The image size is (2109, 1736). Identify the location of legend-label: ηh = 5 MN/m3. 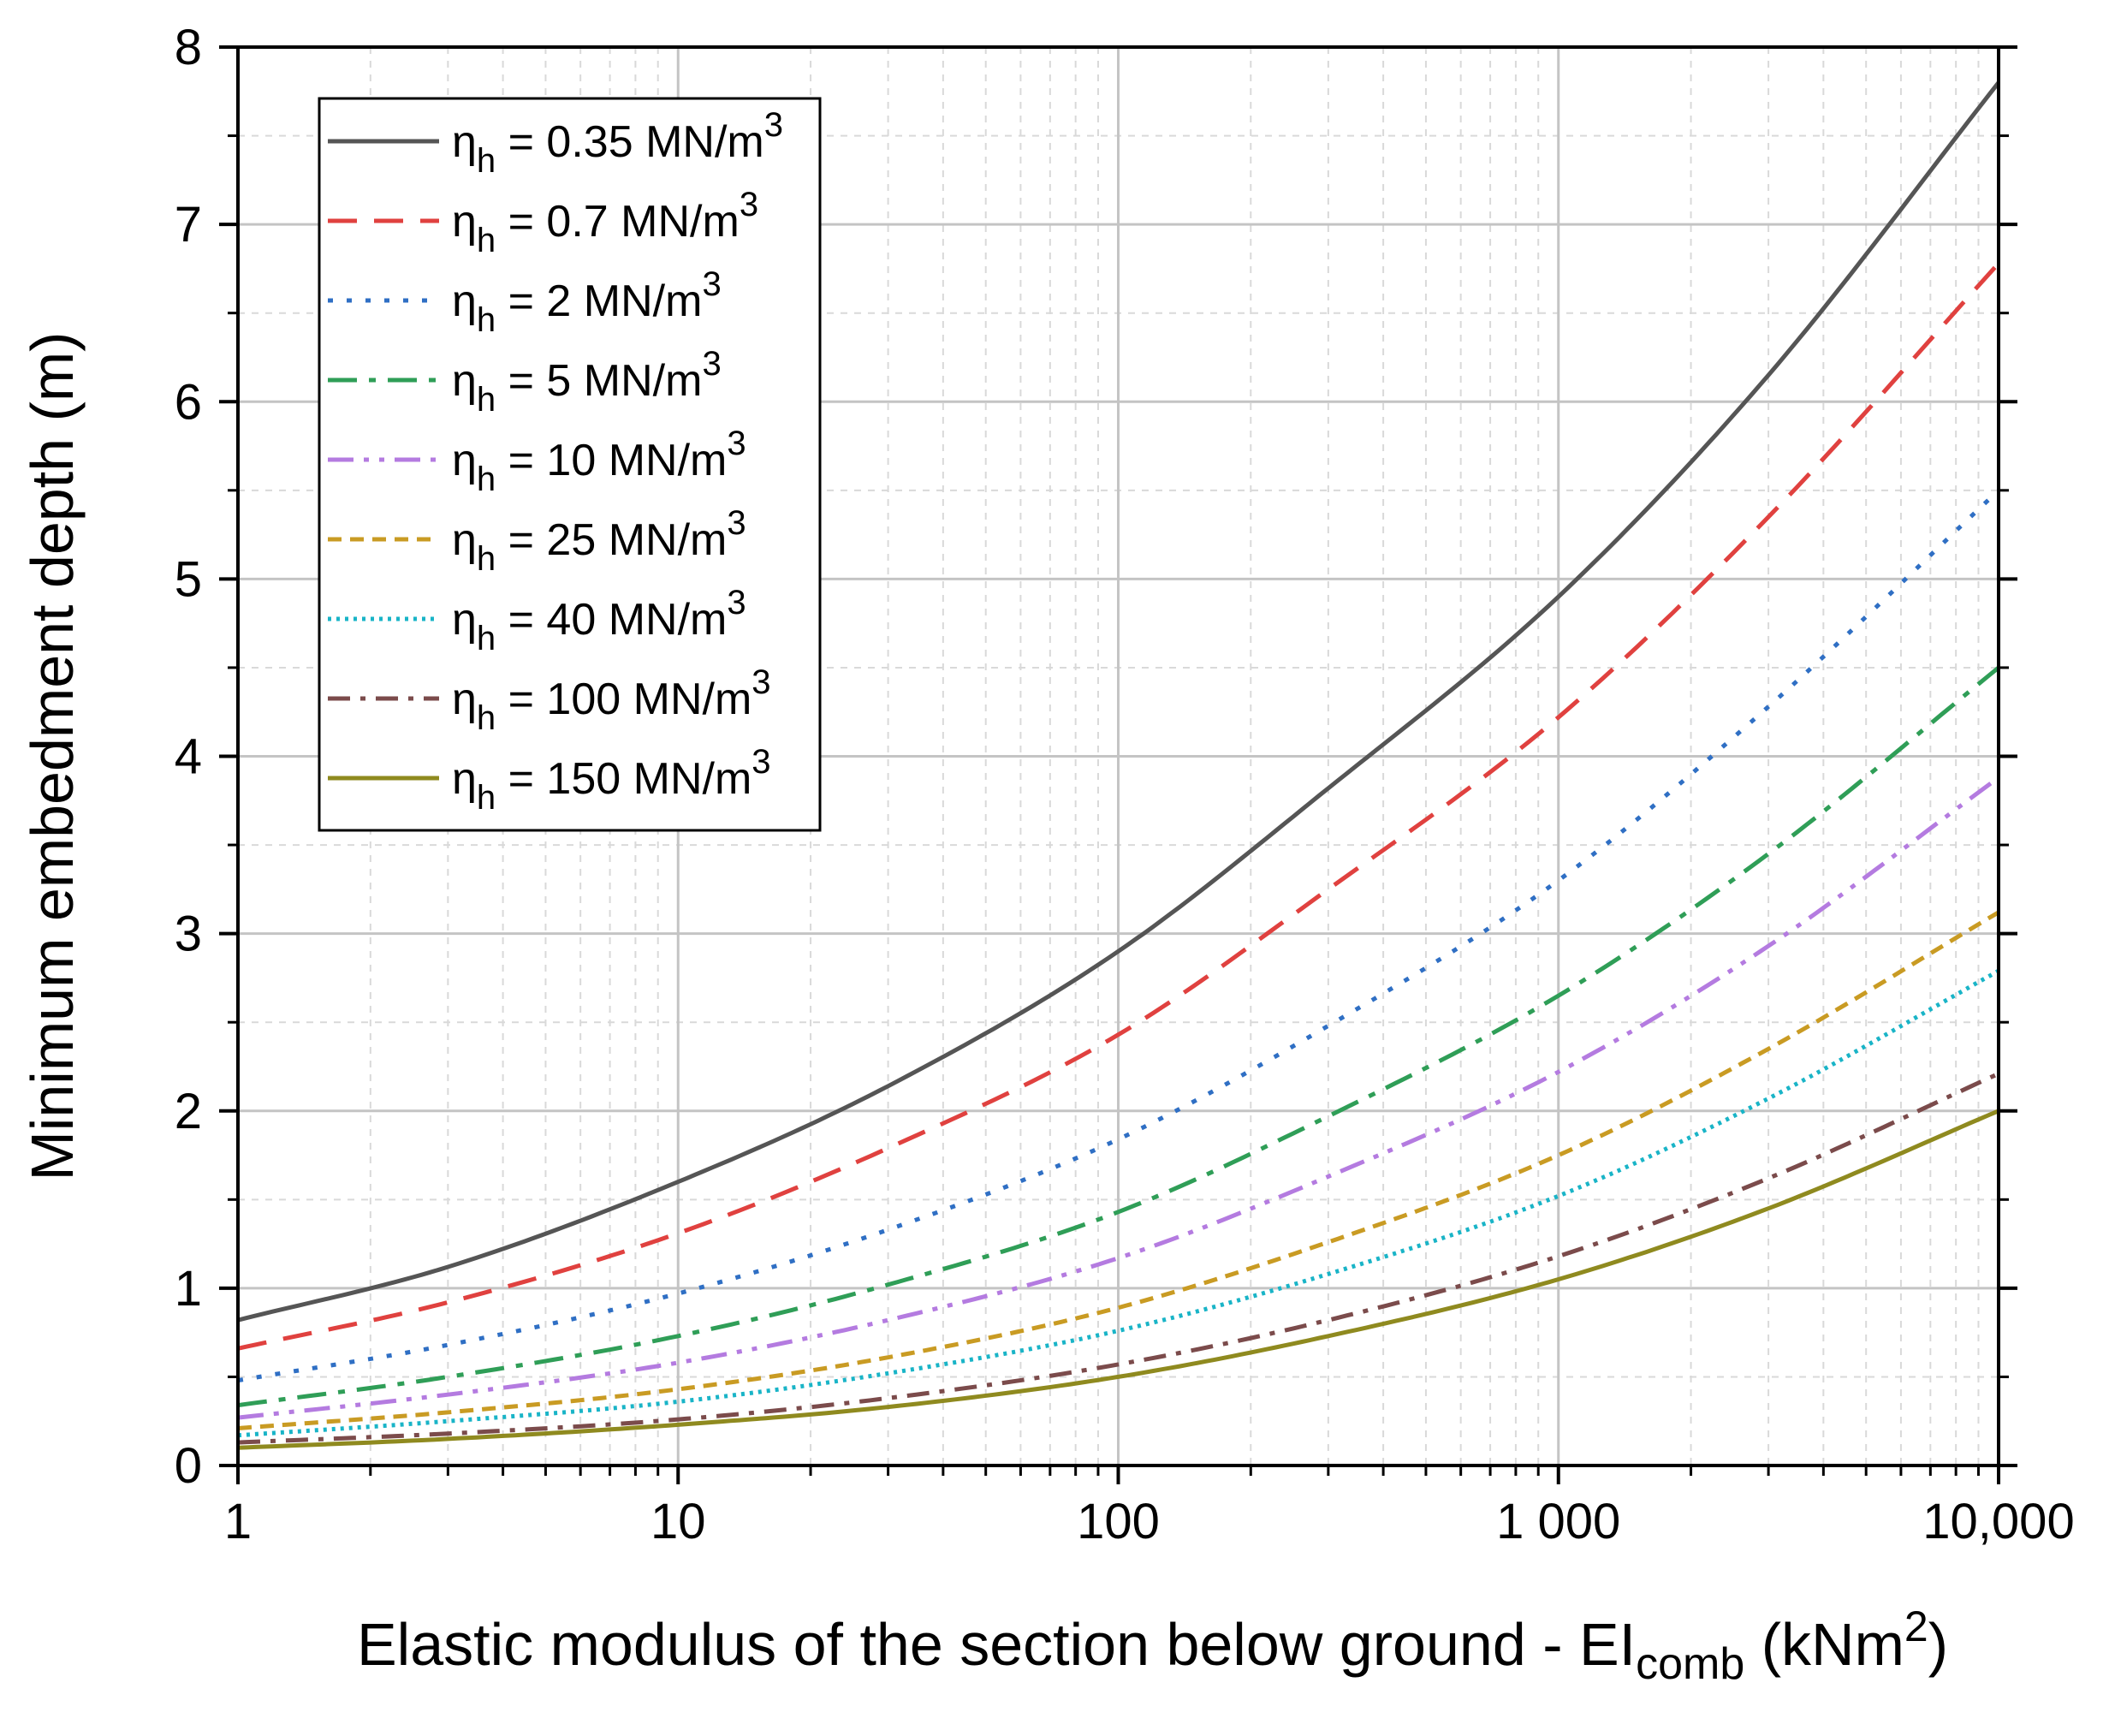
(587, 382).